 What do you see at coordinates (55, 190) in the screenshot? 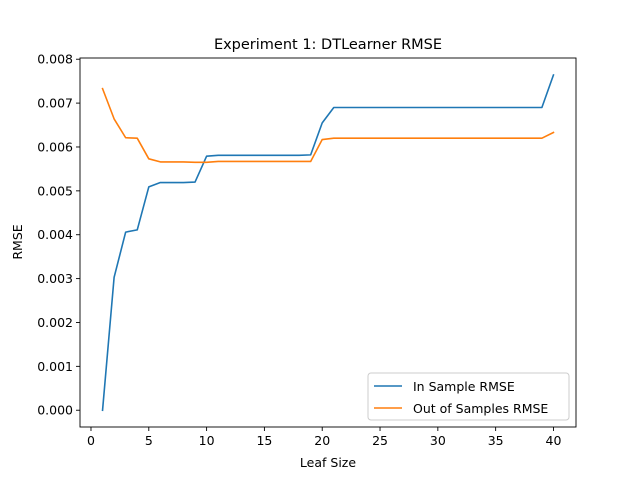
I see `y-tick-label: 0.005` at bounding box center [55, 190].